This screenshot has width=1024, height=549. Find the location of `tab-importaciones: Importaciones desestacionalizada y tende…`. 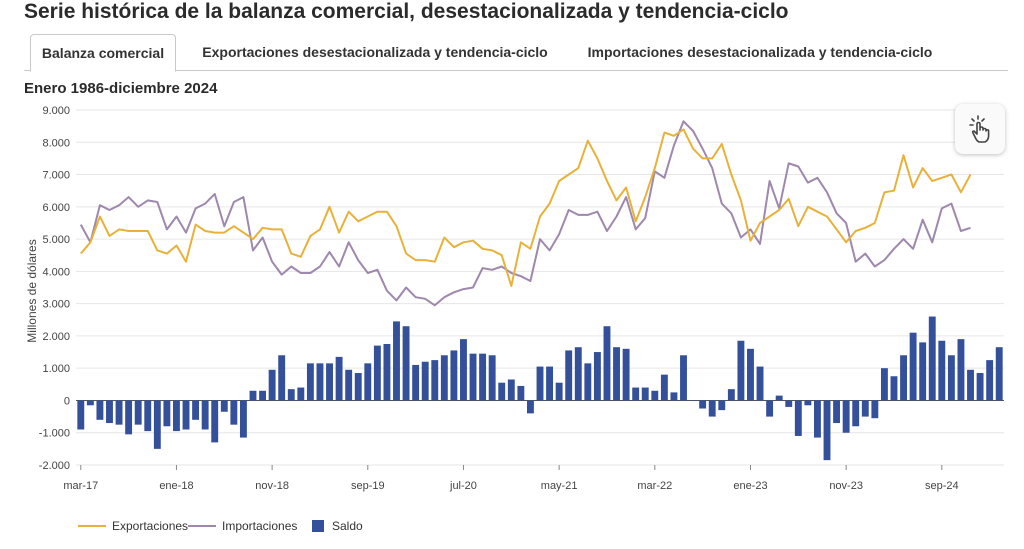

tab-importaciones: Importaciones desestacionalizada y tende… is located at coordinates (760, 52).